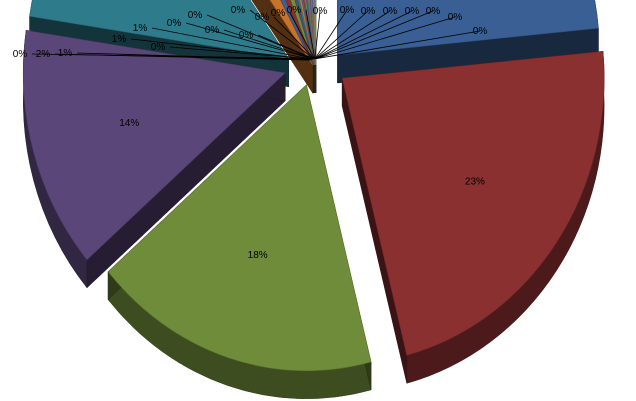  I want to click on pie-data-label-6: 1%, so click(65, 53).